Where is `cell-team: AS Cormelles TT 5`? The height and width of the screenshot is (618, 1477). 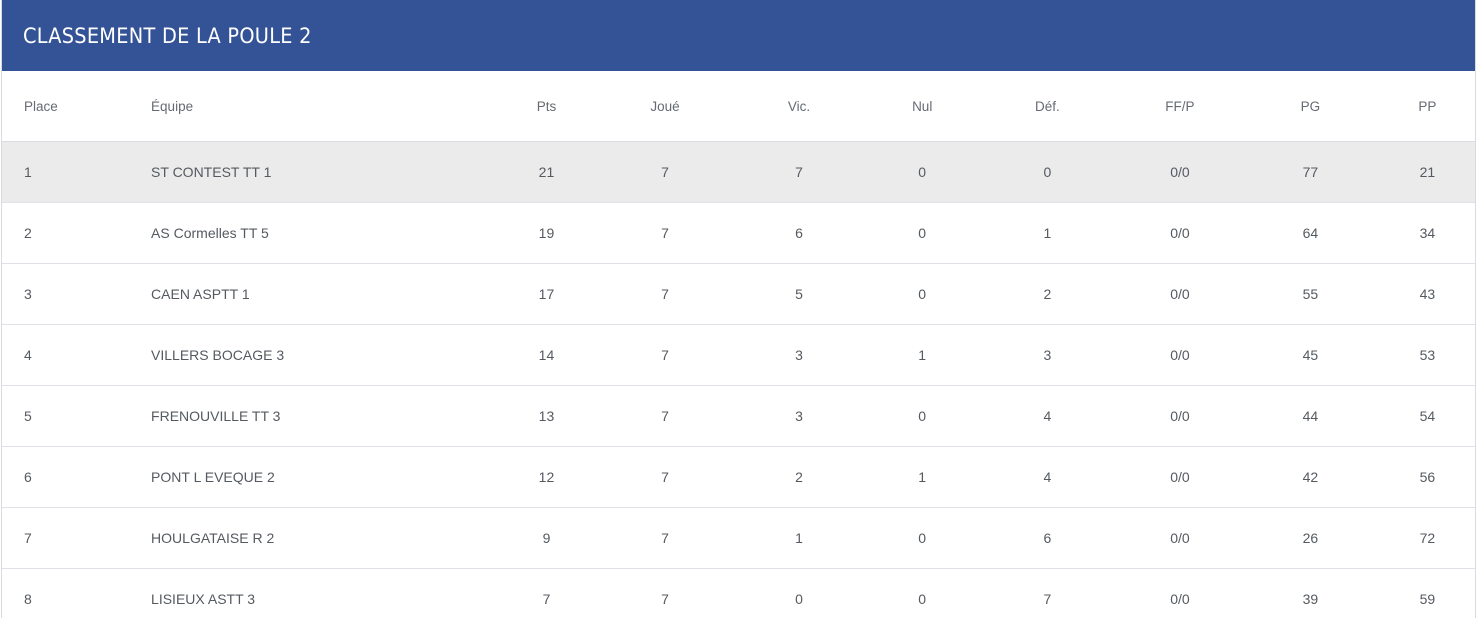
cell-team: AS Cormelles TT 5 is located at coordinates (210, 233).